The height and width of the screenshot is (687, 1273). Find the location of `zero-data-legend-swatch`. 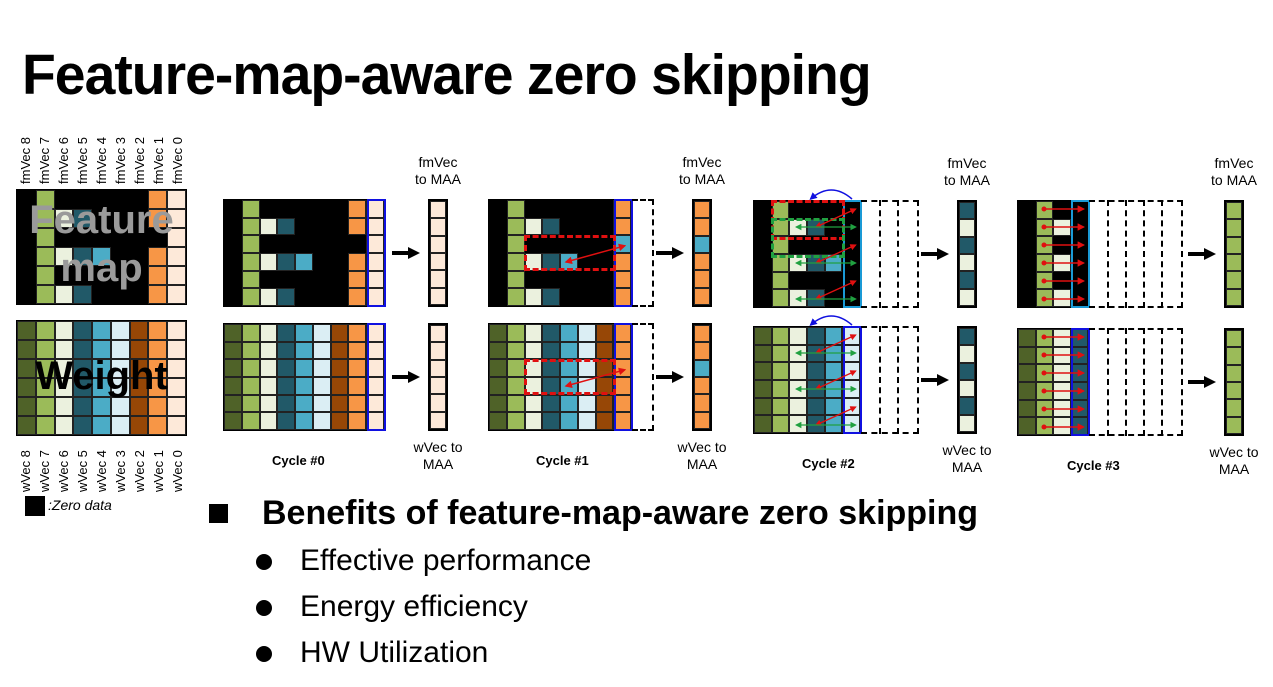

zero-data-legend-swatch is located at coordinates (35, 506).